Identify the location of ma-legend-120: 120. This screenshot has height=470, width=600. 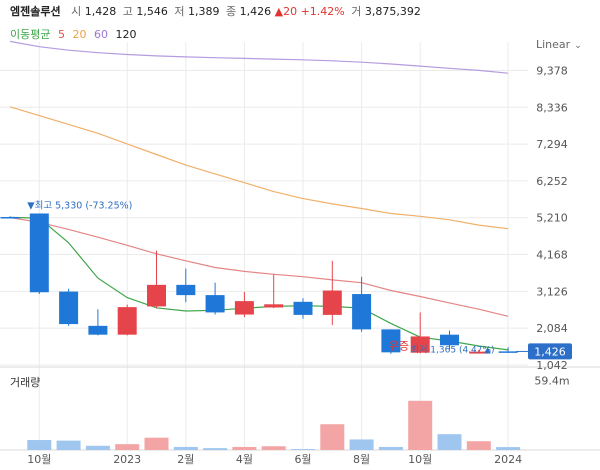
(126, 34).